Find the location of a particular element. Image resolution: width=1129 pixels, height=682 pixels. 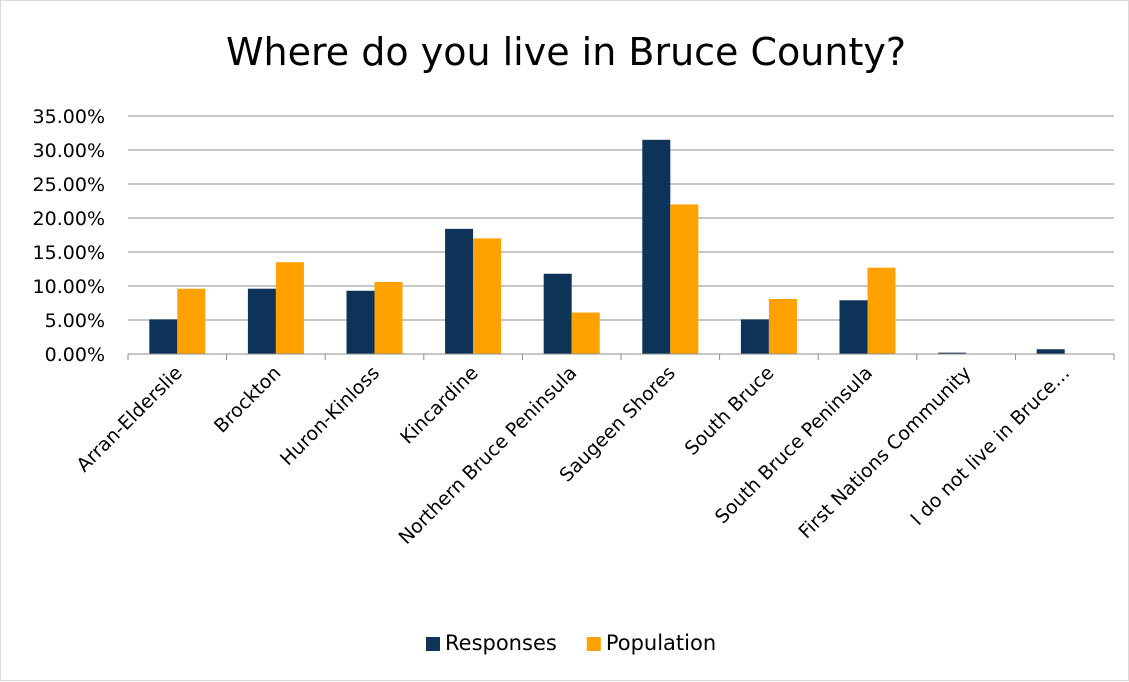

legend: Responses Population is located at coordinates (571, 643).